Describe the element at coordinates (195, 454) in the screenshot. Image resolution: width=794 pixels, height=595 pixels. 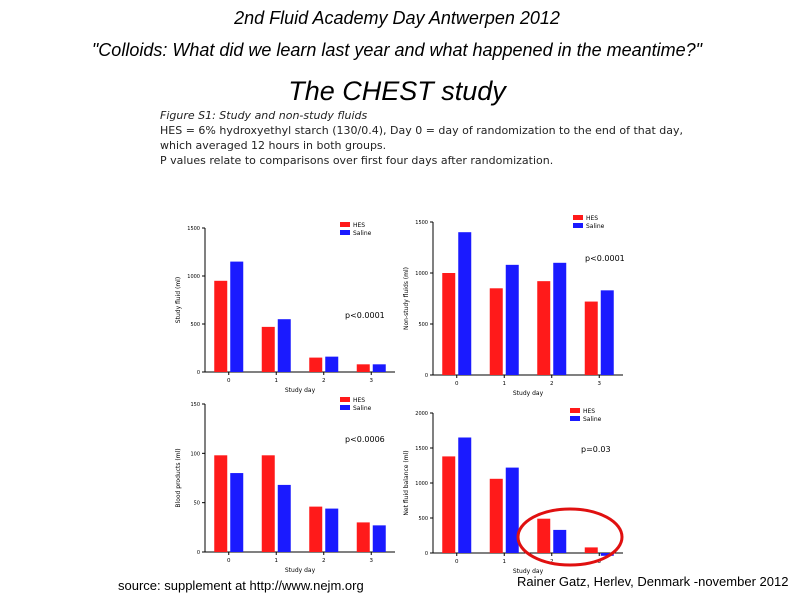
I see `y-tick-label: 100` at that location.